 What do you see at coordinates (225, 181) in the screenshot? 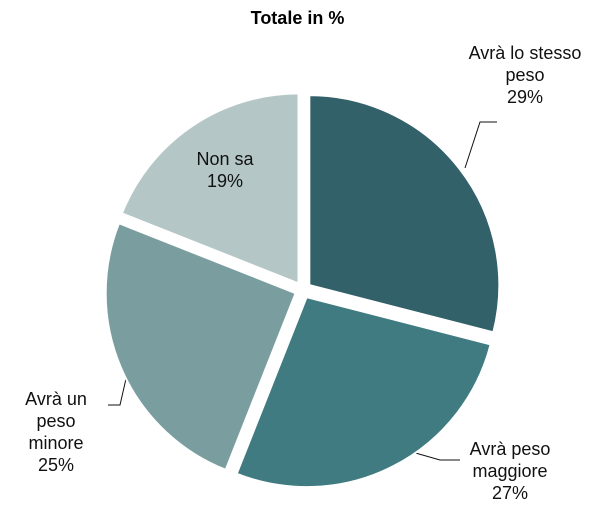
I see `slice-value: 19%` at bounding box center [225, 181].